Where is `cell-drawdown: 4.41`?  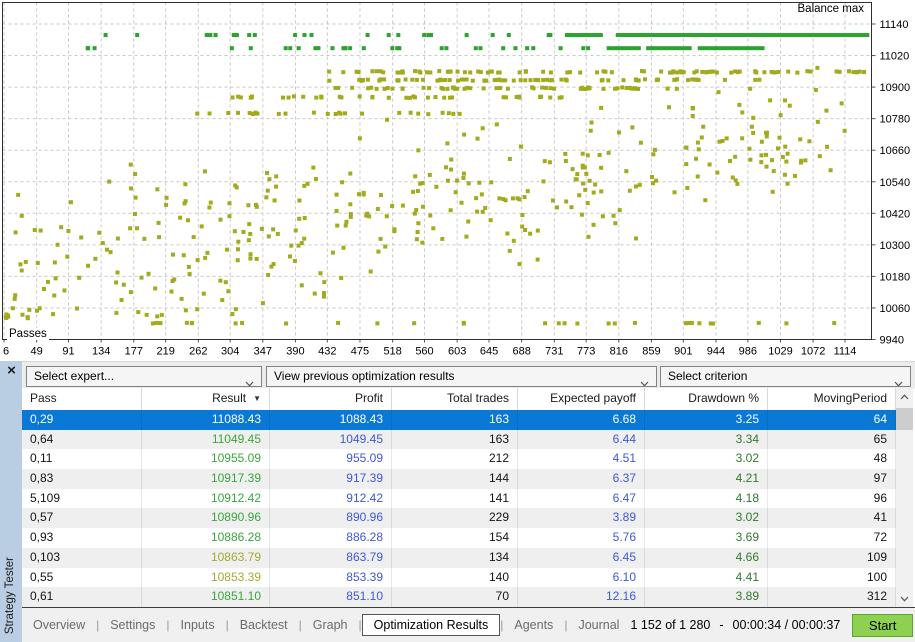 cell-drawdown: 4.41 is located at coordinates (706, 577).